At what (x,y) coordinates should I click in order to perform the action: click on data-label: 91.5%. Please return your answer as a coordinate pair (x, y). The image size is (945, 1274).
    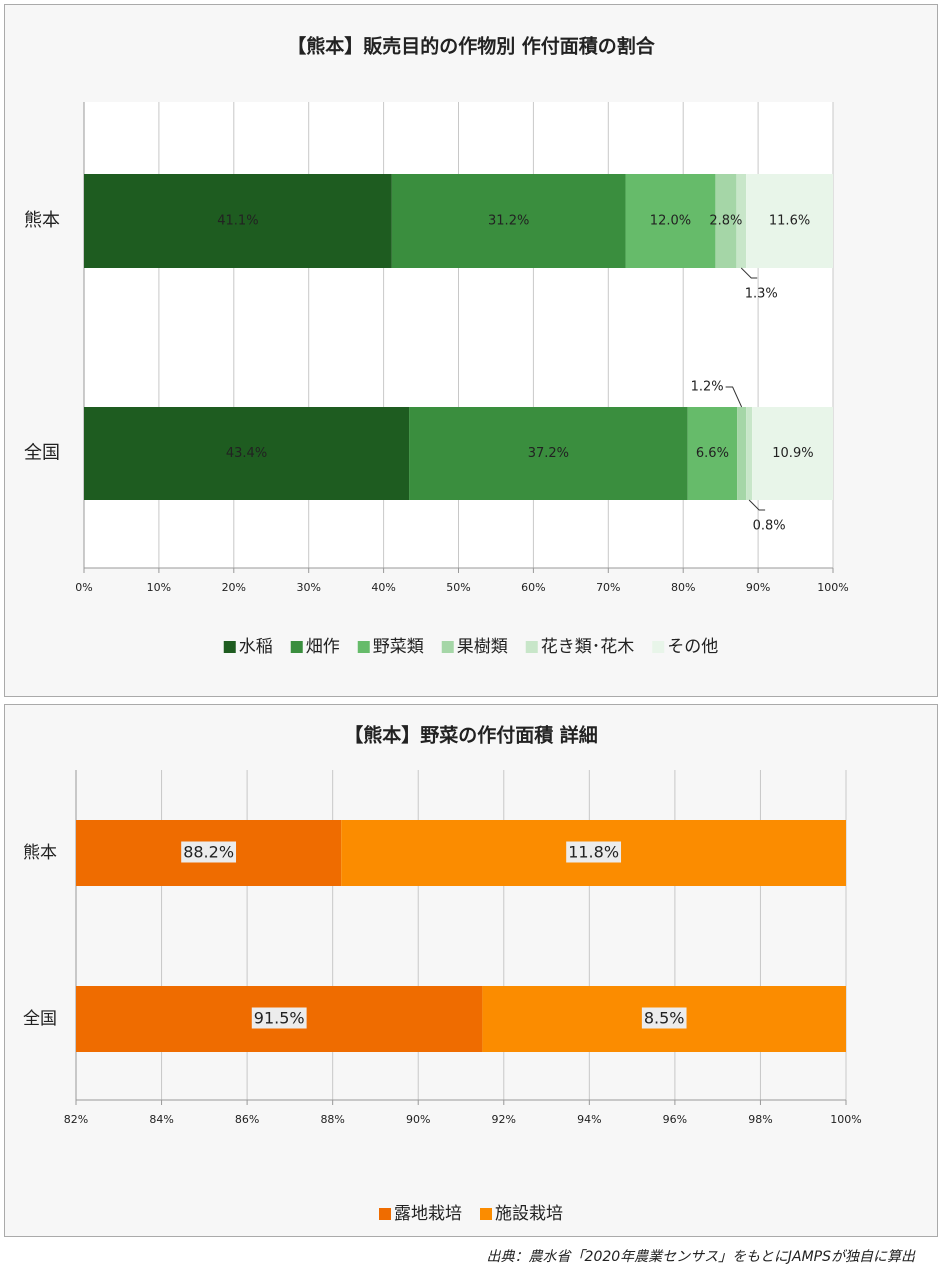
    Looking at the image, I should click on (279, 1018).